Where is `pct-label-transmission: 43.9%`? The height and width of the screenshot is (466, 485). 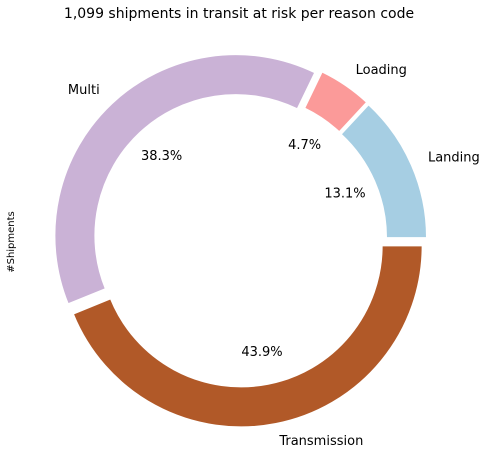 pct-label-transmission: 43.9% is located at coordinates (261, 352).